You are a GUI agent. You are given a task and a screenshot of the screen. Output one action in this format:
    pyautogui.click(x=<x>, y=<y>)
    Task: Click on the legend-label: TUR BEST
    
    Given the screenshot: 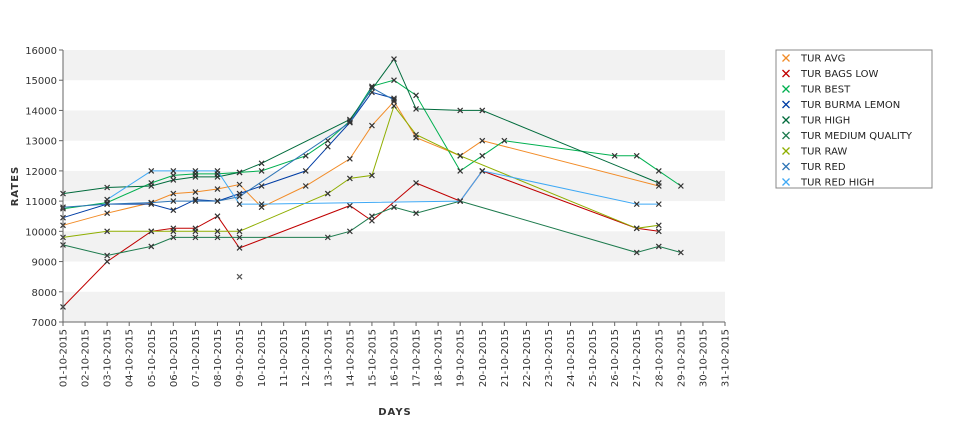 What is the action you would take?
    pyautogui.click(x=825, y=90)
    